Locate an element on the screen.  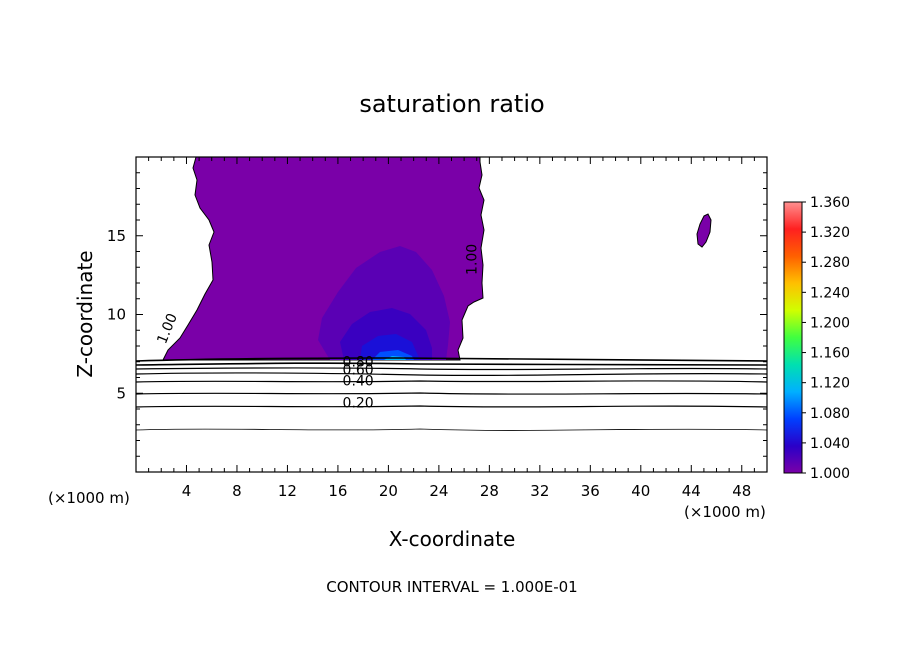
contour-label: 0.60 is located at coordinates (358, 370).